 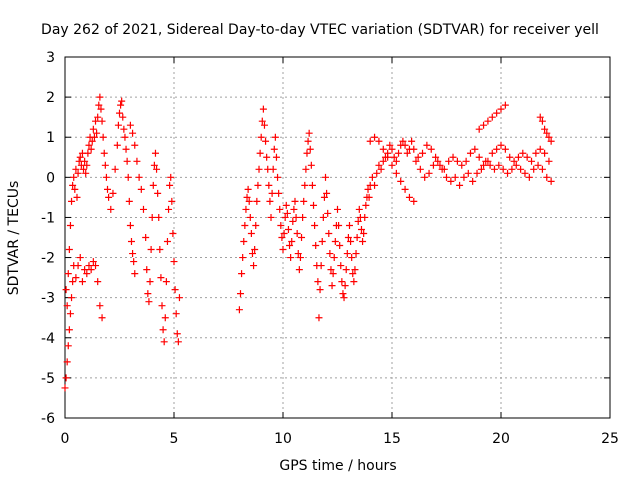 I want to click on x-tick-label: 15, so click(x=392, y=439).